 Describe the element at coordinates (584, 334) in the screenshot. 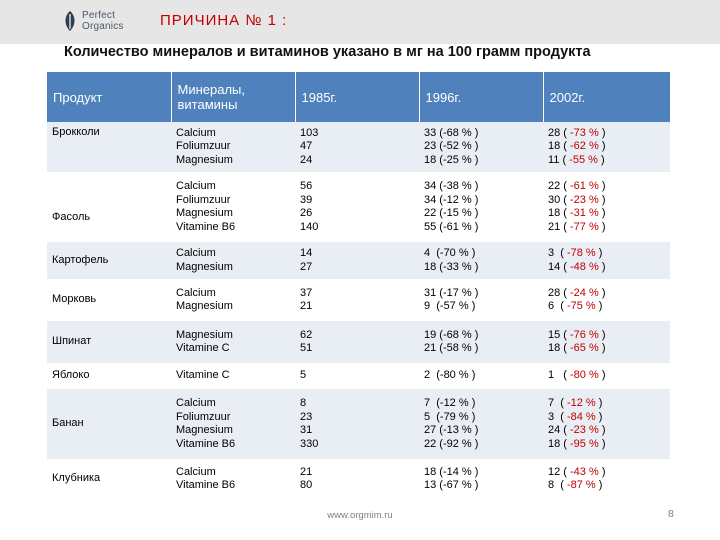

I see `percent-change: -76 %` at that location.